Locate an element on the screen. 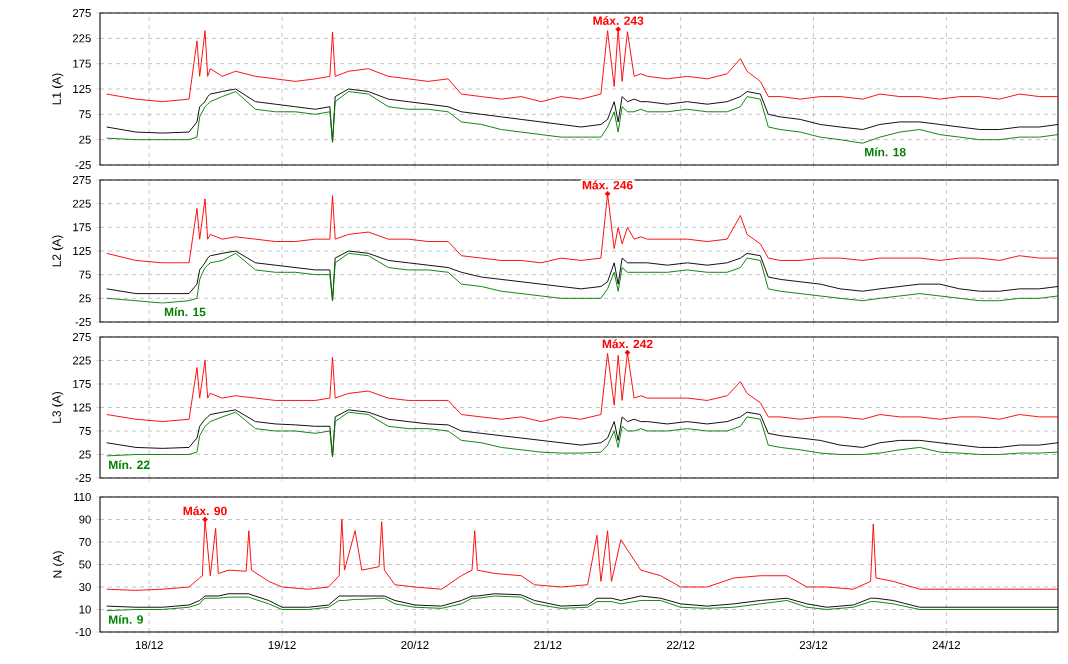 This screenshot has height=664, width=1068. annotation: Mín. 18 is located at coordinates (885, 152).